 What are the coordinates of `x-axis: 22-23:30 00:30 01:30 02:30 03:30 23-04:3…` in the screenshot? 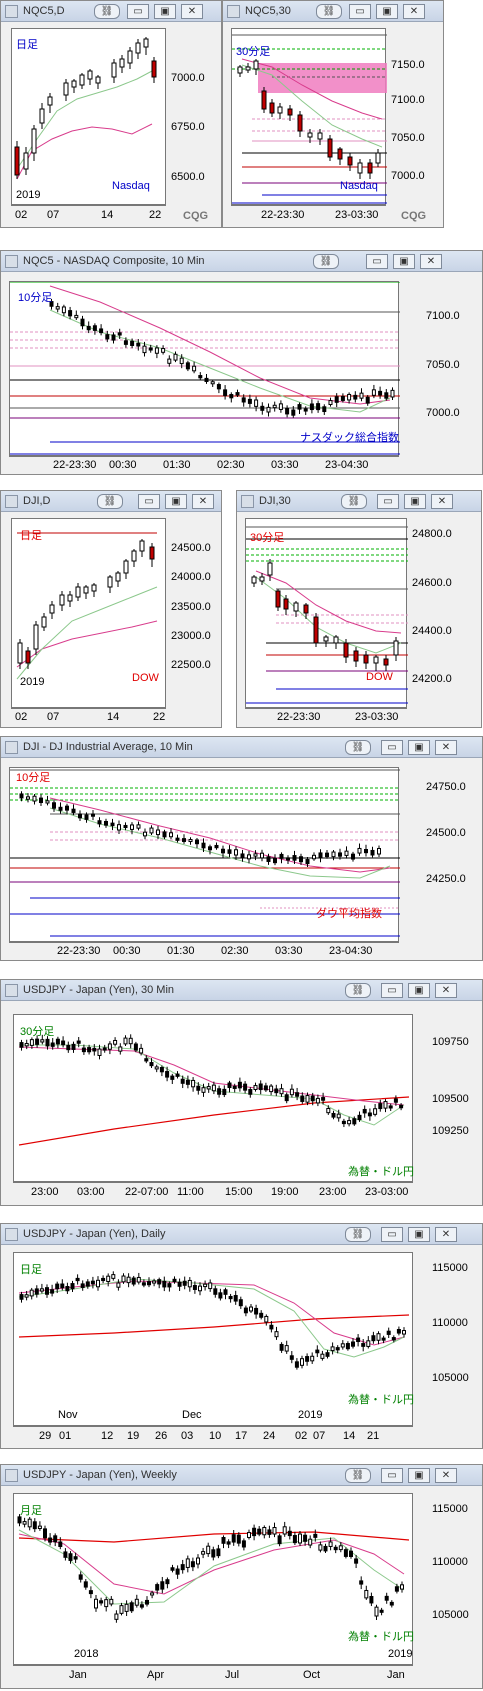 It's located at (204, 951).